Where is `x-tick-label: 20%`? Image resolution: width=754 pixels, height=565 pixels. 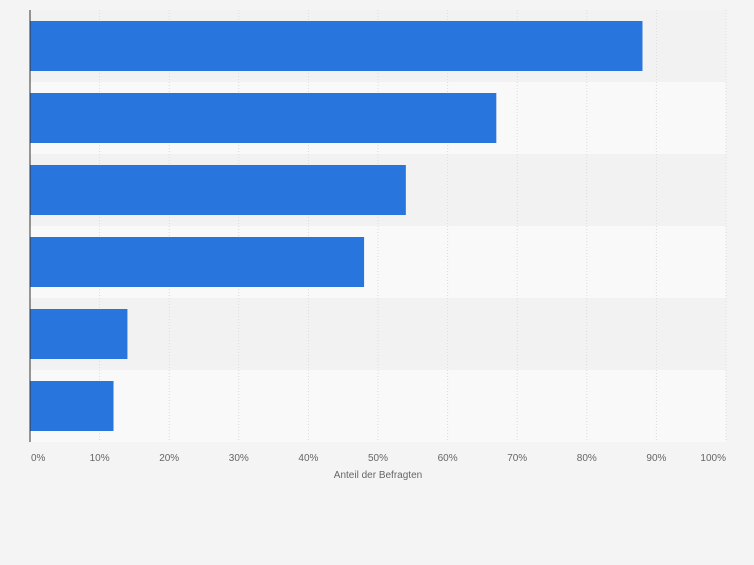
x-tick-label: 20% is located at coordinates (169, 458).